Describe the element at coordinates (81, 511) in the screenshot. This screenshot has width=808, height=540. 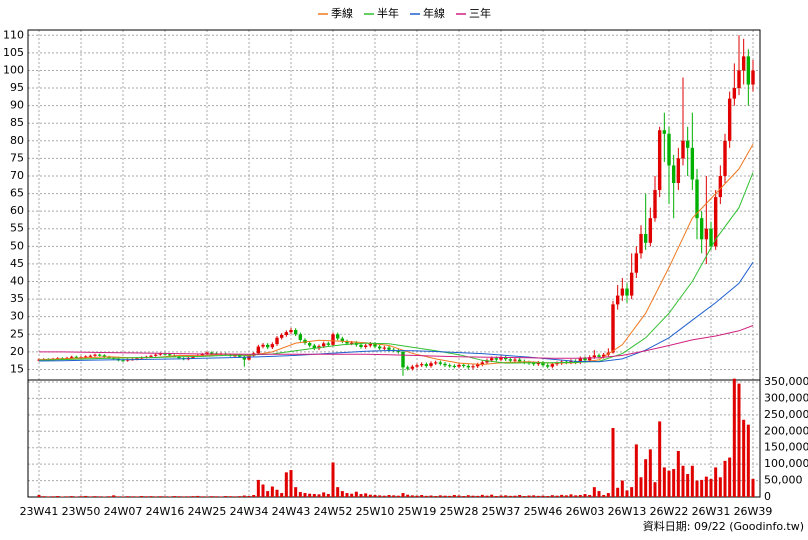
I see `x-tick-label: 23W50` at that location.